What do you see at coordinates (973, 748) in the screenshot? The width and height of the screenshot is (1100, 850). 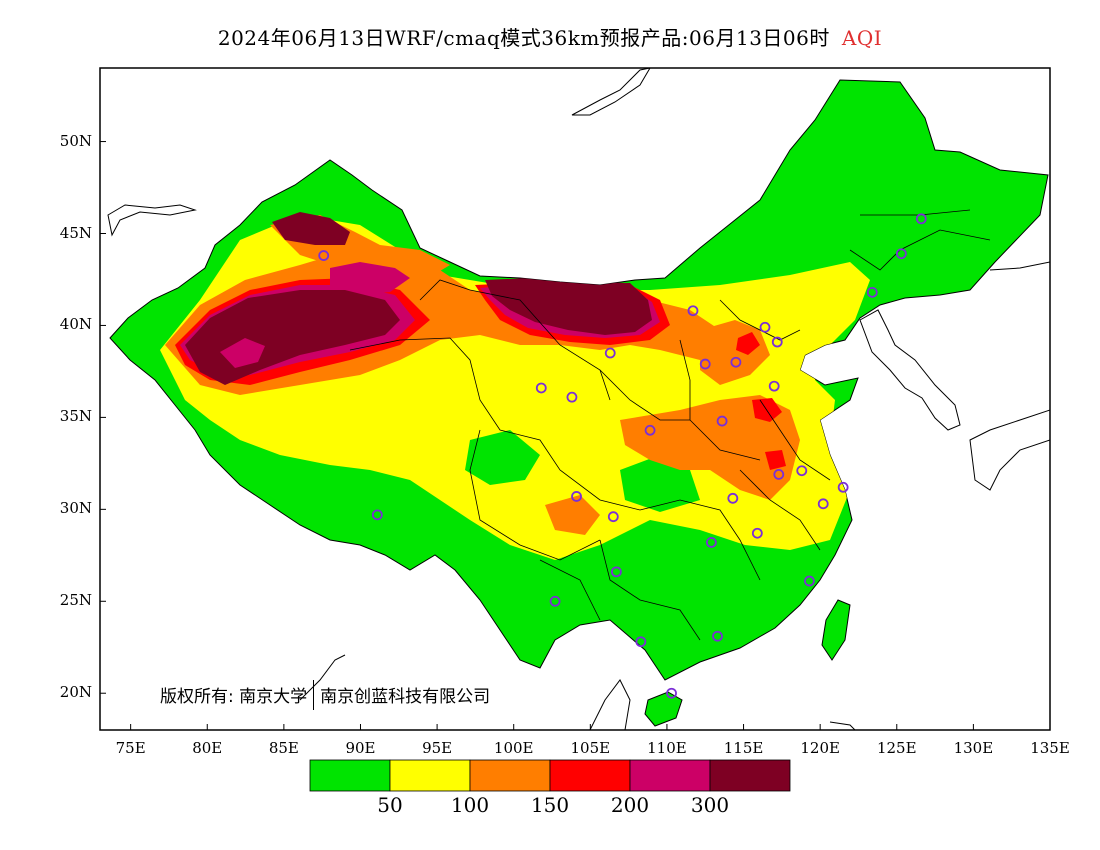 I see `x-tick-label: 130E` at bounding box center [973, 748].